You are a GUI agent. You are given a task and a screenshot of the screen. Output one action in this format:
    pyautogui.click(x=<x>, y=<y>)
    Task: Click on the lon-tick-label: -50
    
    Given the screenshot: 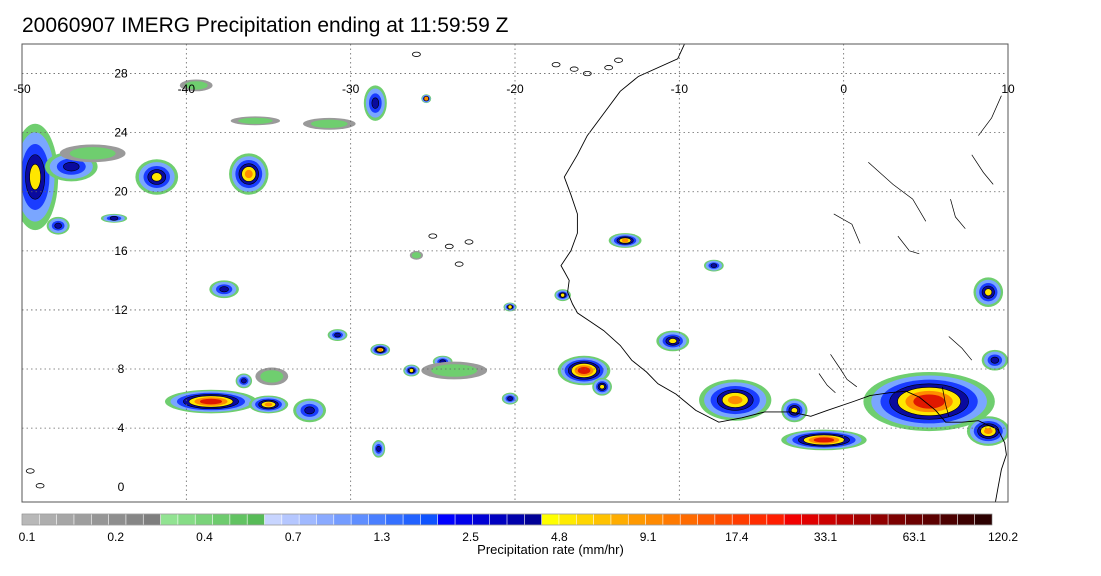 What is the action you would take?
    pyautogui.click(x=22, y=89)
    